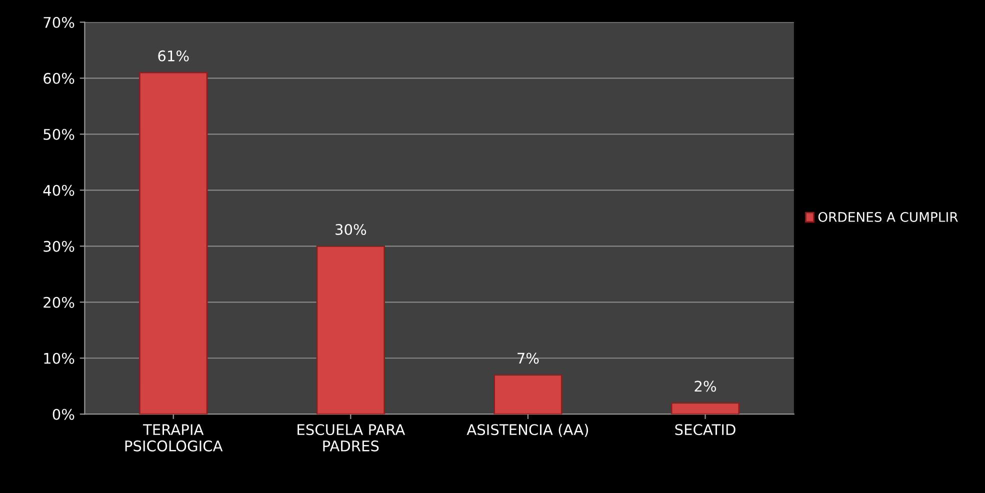  What do you see at coordinates (352, 438) in the screenshot?
I see `x-tick-label: ESCUELA PARA PADRES` at bounding box center [352, 438].